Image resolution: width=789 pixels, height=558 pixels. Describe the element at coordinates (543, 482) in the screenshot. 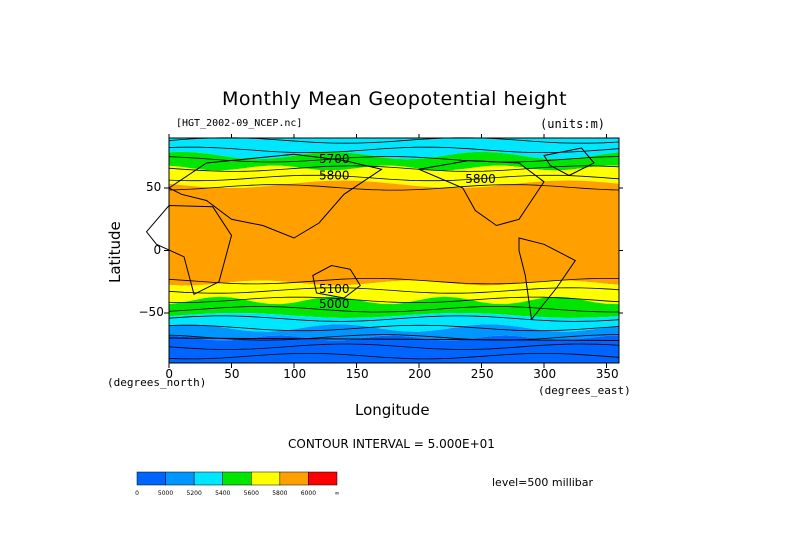

I see `level-note: level=500 millibar` at that location.